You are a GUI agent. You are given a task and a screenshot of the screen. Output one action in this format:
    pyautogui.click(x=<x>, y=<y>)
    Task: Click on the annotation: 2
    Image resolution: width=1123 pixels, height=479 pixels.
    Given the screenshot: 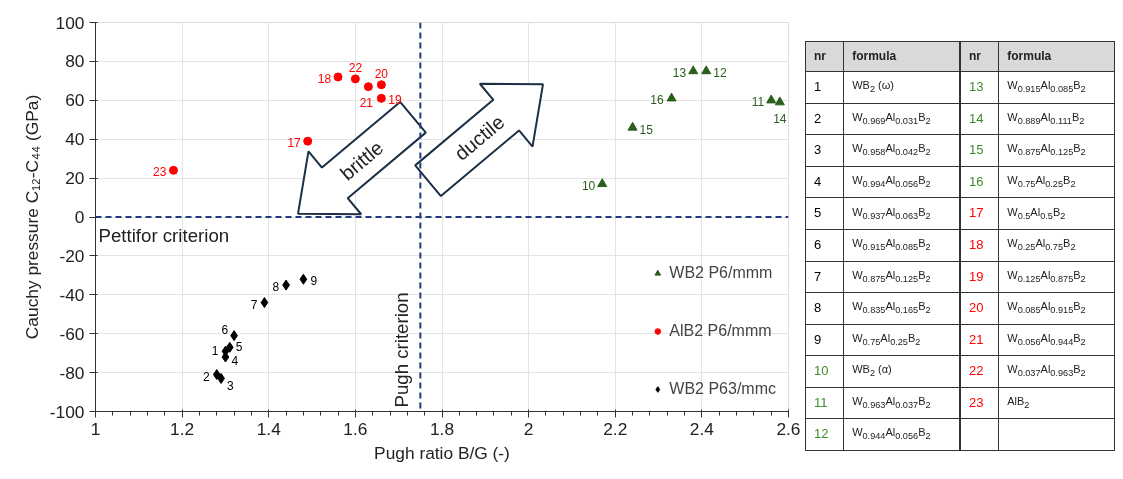 What is the action you would take?
    pyautogui.click(x=207, y=376)
    